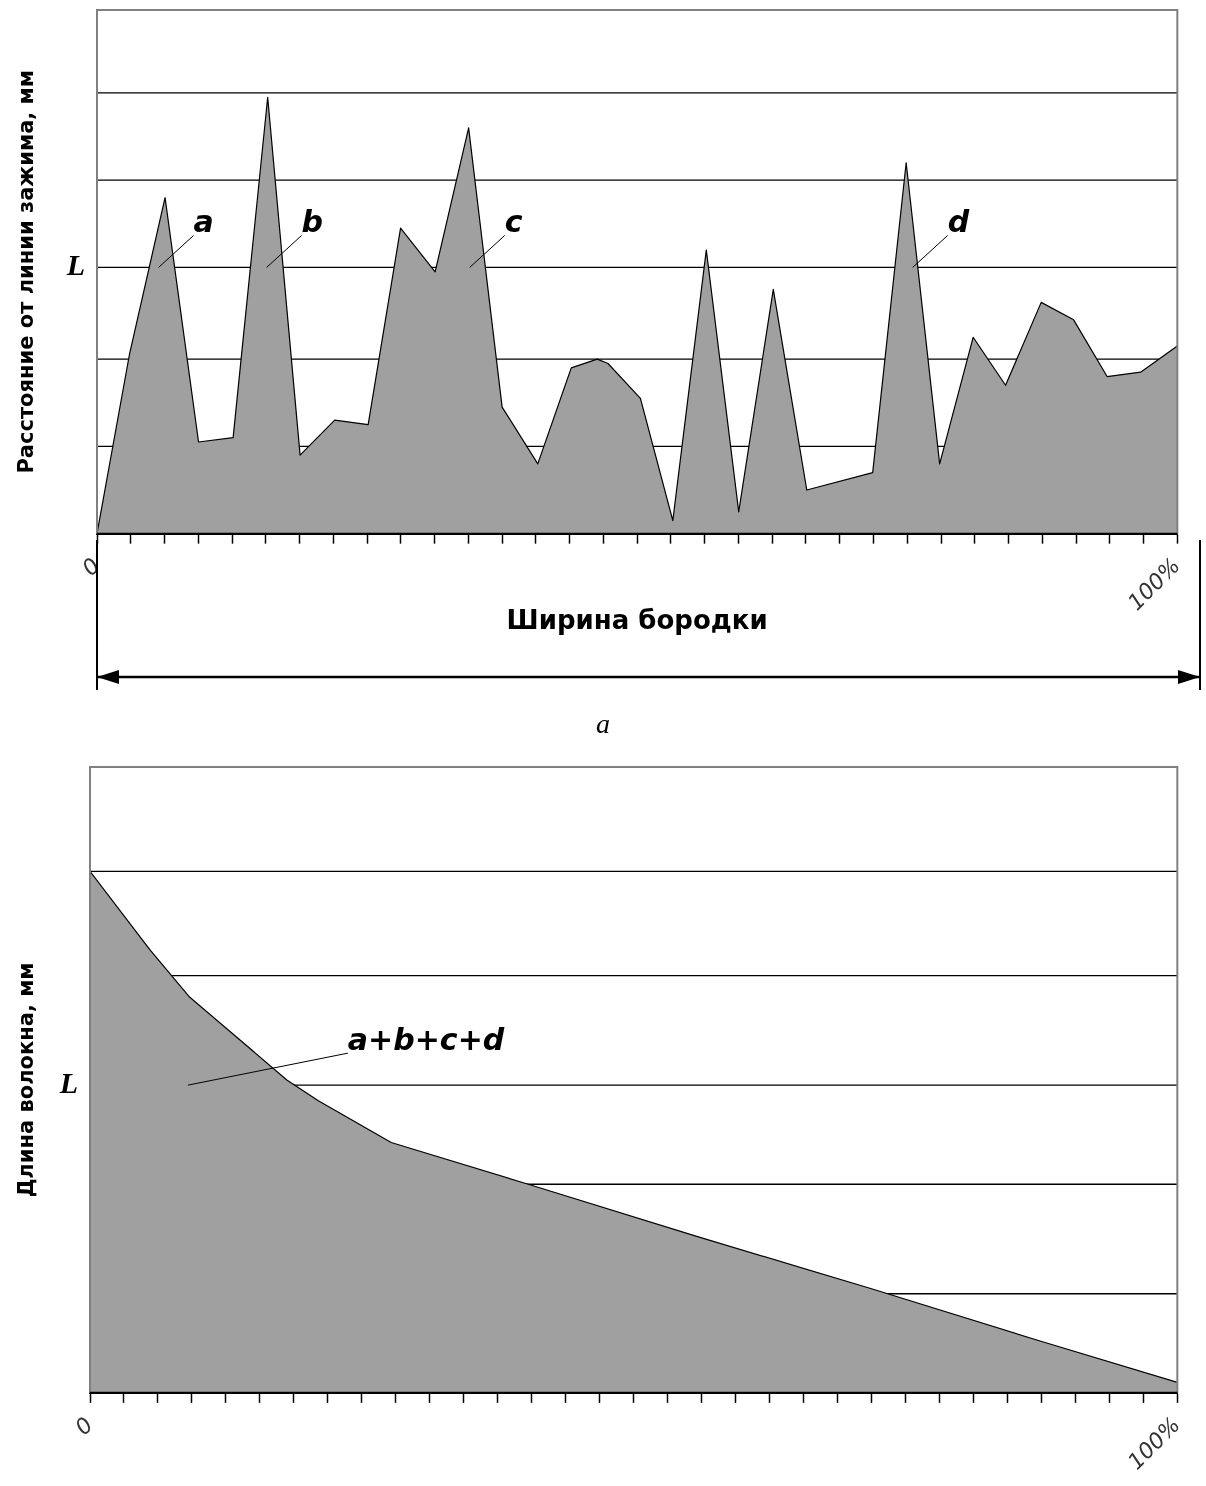 The image size is (1206, 1486). I want to click on annotation: c, so click(513, 222).